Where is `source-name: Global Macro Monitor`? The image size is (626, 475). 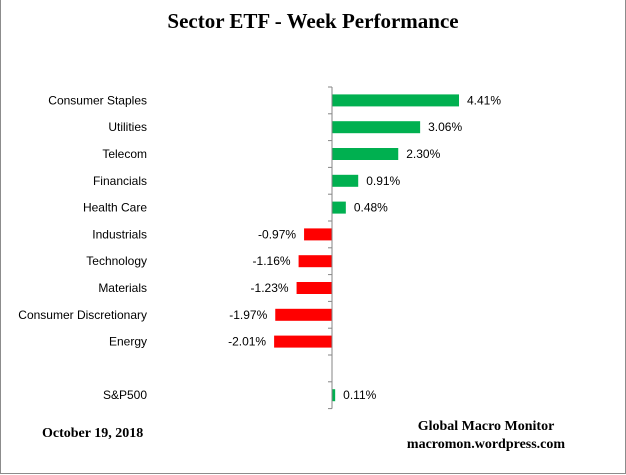 source-name: Global Macro Monitor is located at coordinates (486, 426).